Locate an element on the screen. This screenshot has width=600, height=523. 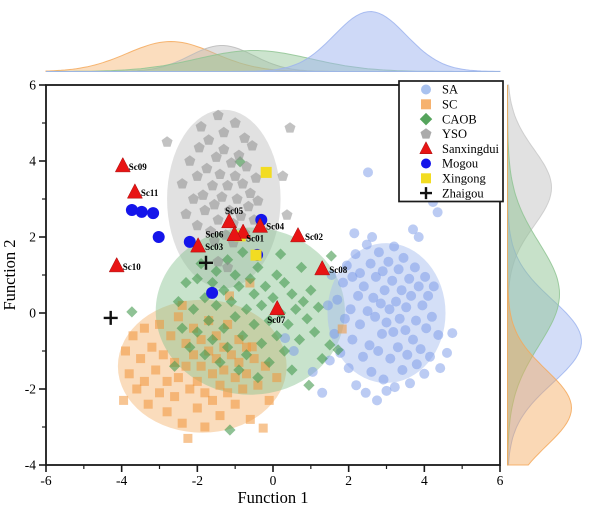
y-tick-label: 2 is located at coordinates (32, 237).